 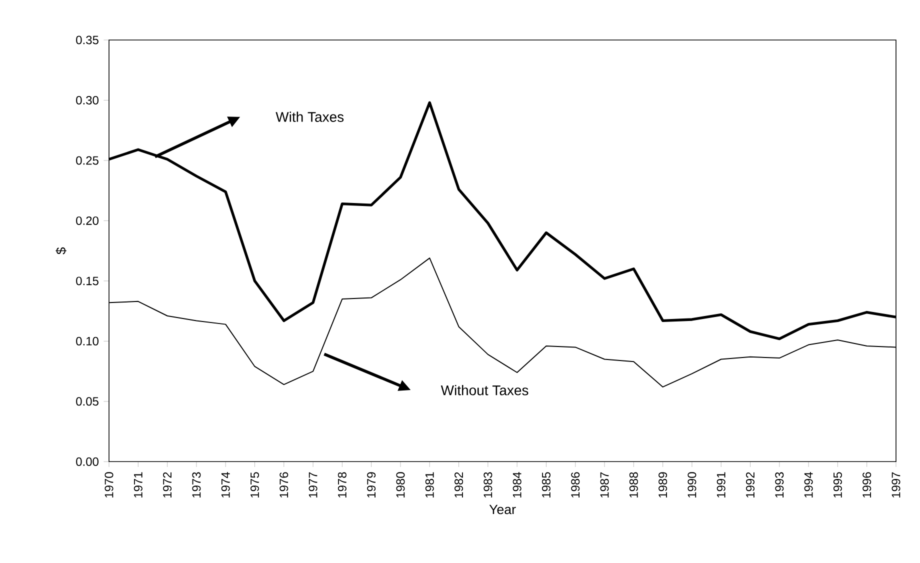 What do you see at coordinates (459, 485) in the screenshot?
I see `x-tick-label: 1982` at bounding box center [459, 485].